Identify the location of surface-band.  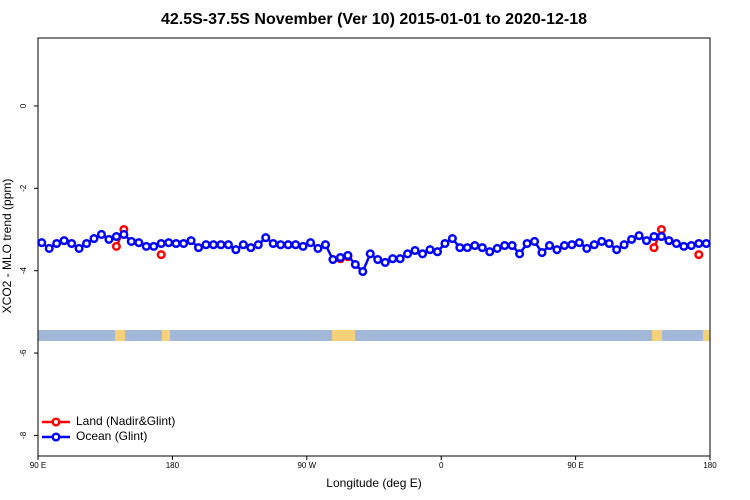
(374, 335).